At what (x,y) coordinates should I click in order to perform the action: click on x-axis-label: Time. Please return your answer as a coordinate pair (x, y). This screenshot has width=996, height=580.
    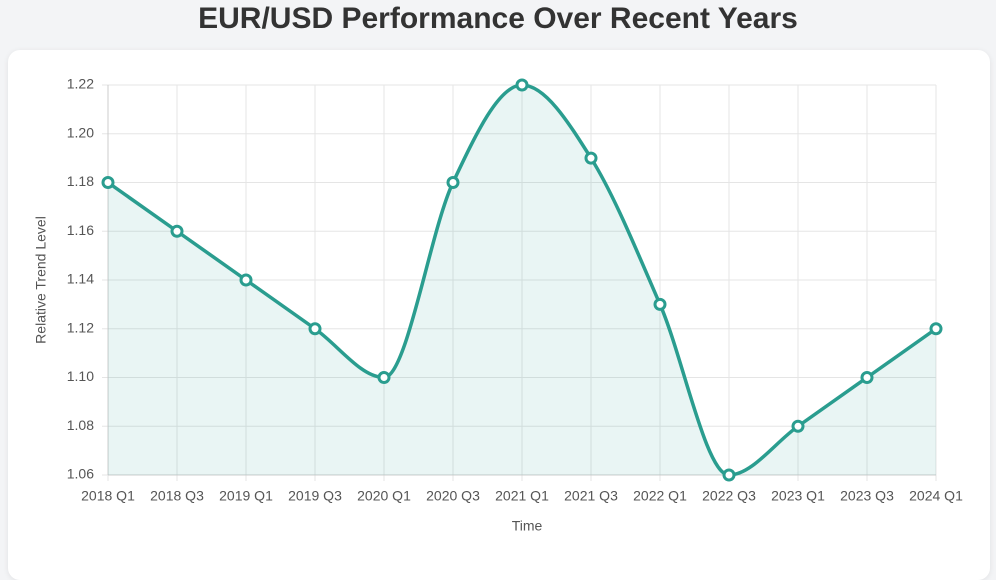
    Looking at the image, I should click on (527, 526).